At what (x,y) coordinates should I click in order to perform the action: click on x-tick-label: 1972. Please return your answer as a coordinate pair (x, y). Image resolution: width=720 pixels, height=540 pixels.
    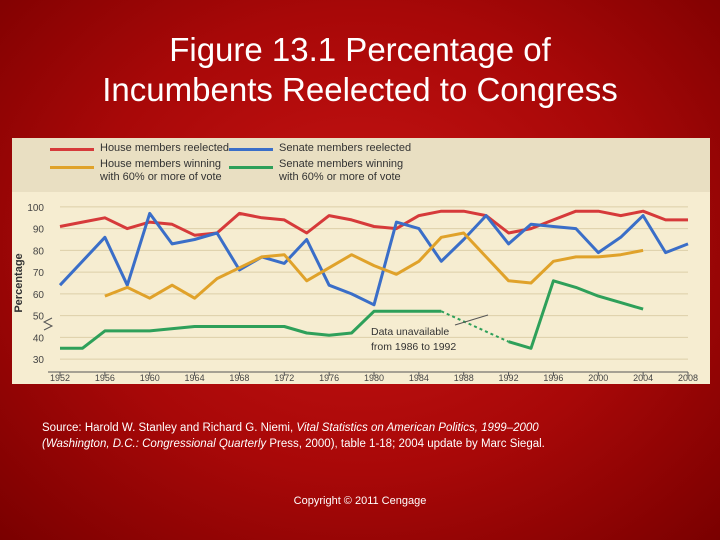
    Looking at the image, I should click on (284, 378).